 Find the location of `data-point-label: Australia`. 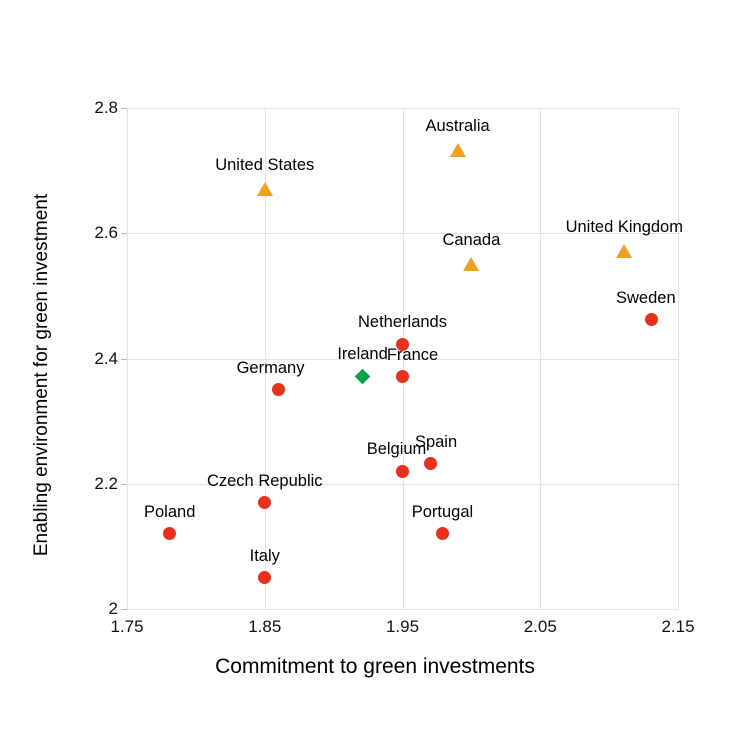

data-point-label: Australia is located at coordinates (457, 125).